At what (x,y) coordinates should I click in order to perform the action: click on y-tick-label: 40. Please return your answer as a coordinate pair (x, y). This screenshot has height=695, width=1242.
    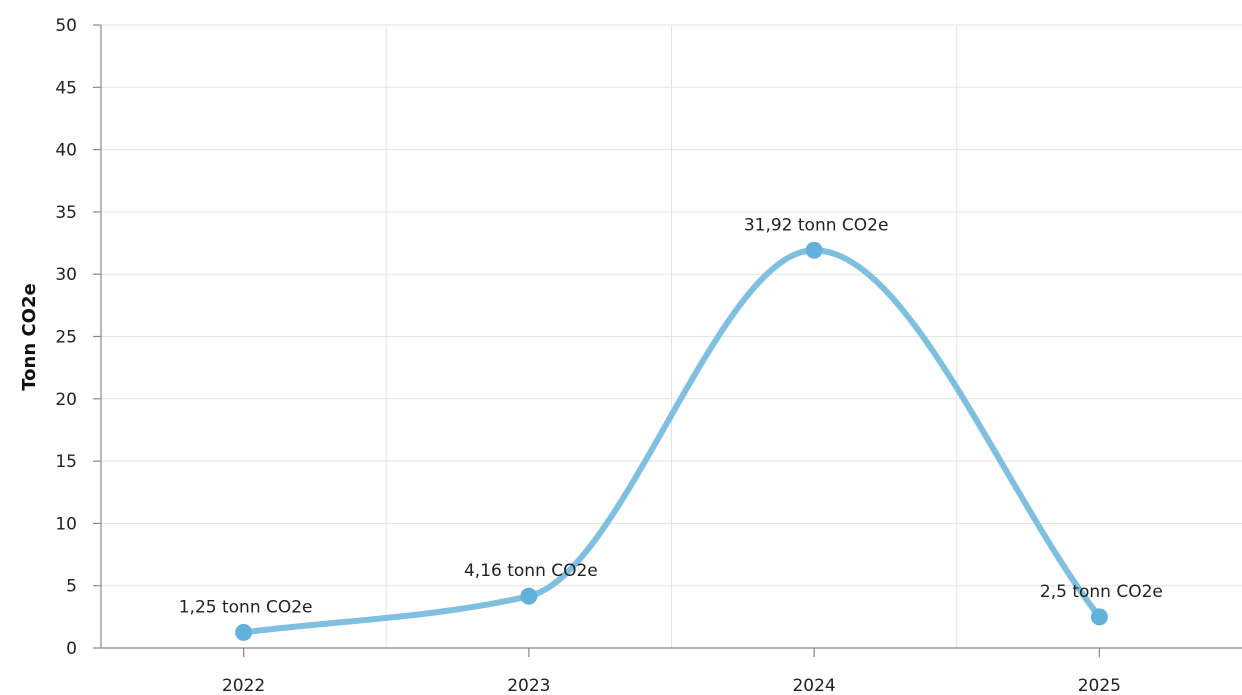
    Looking at the image, I should click on (66, 151).